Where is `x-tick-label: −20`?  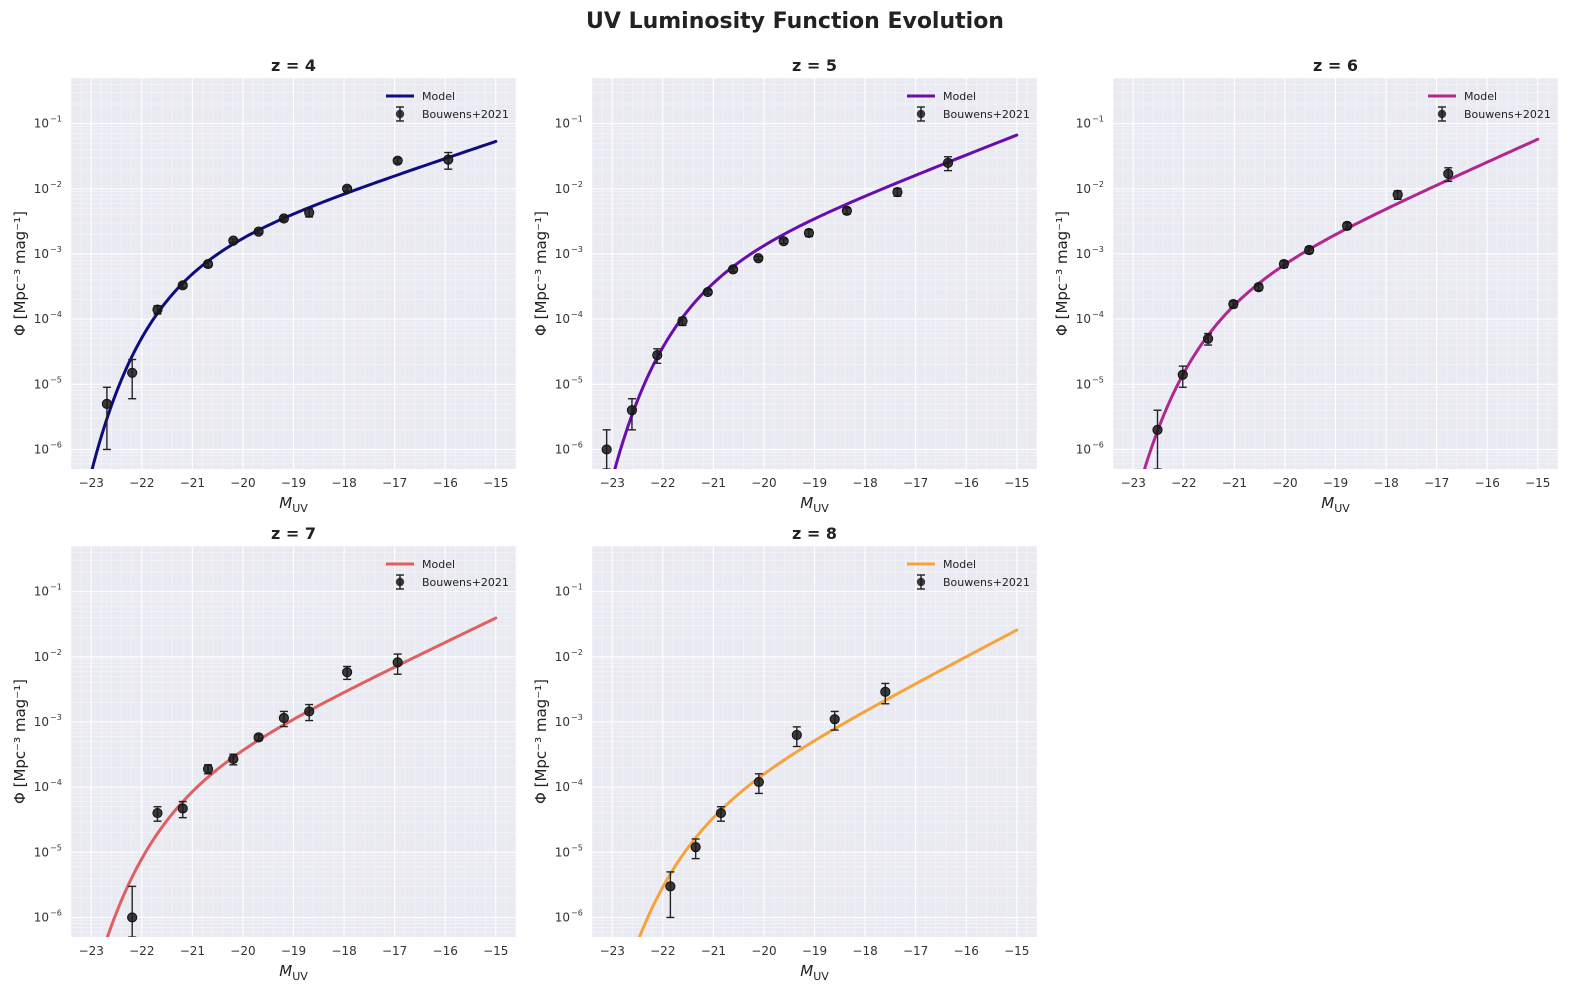 x-tick-label: −20 is located at coordinates (242, 483).